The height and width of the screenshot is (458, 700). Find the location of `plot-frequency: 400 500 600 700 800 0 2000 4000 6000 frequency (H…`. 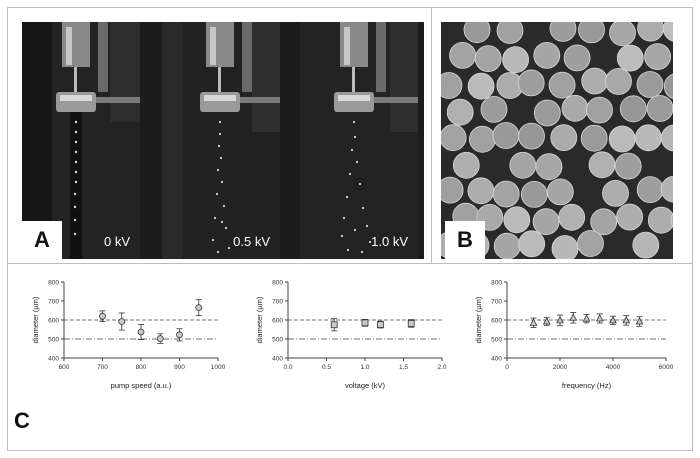

plot-frequency: 400 500 600 700 800 0 2000 4000 6000 frequency (H… is located at coordinates (574, 335).